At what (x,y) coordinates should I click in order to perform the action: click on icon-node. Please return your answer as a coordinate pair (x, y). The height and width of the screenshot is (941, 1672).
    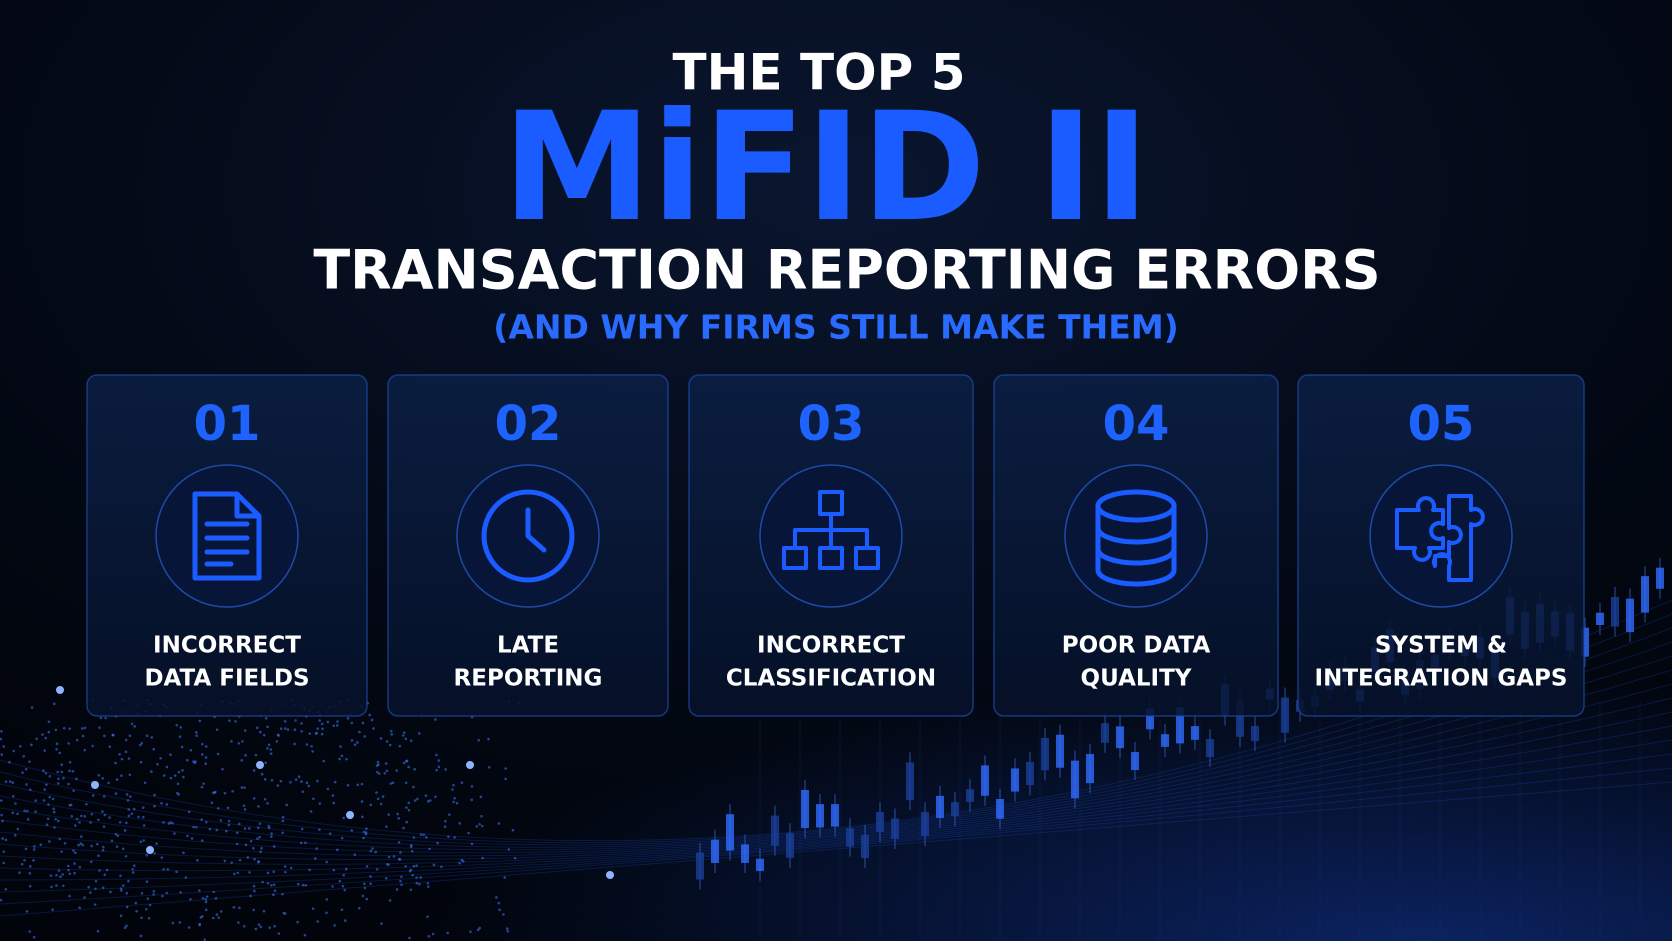
    Looking at the image, I should click on (831, 558).